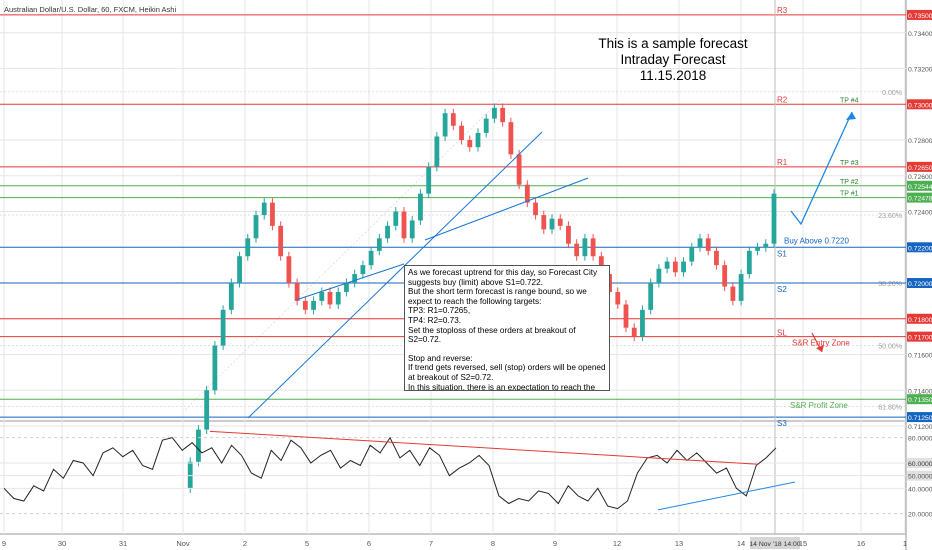  What do you see at coordinates (890, 284) in the screenshot?
I see `fib-level-label: 38.20%` at bounding box center [890, 284].